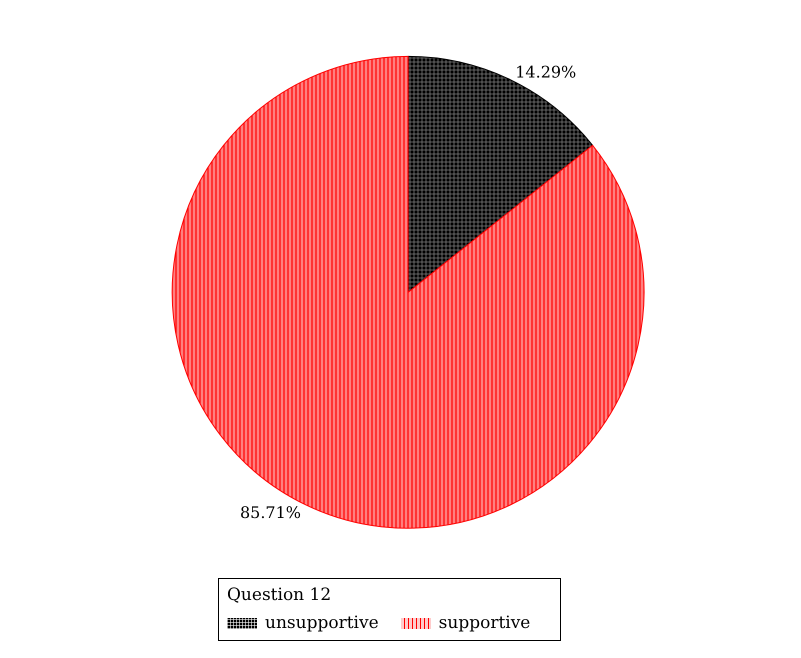 The width and height of the screenshot is (801, 658). What do you see at coordinates (279, 595) in the screenshot?
I see `legend-title: Question 12` at bounding box center [279, 595].